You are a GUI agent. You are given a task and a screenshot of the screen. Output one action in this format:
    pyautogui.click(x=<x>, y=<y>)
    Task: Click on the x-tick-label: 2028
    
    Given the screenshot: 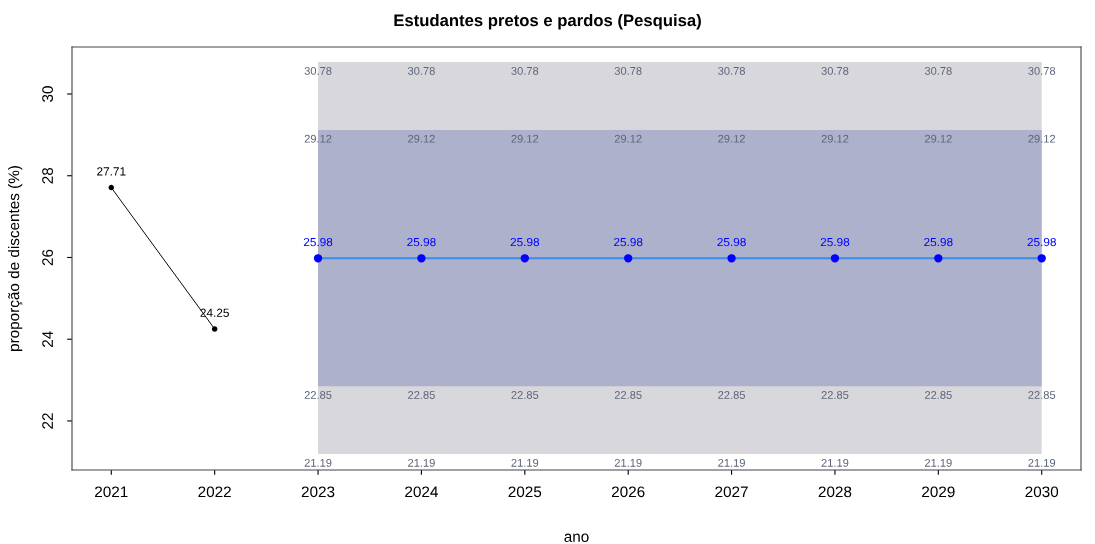 What is the action you would take?
    pyautogui.click(x=835, y=492)
    